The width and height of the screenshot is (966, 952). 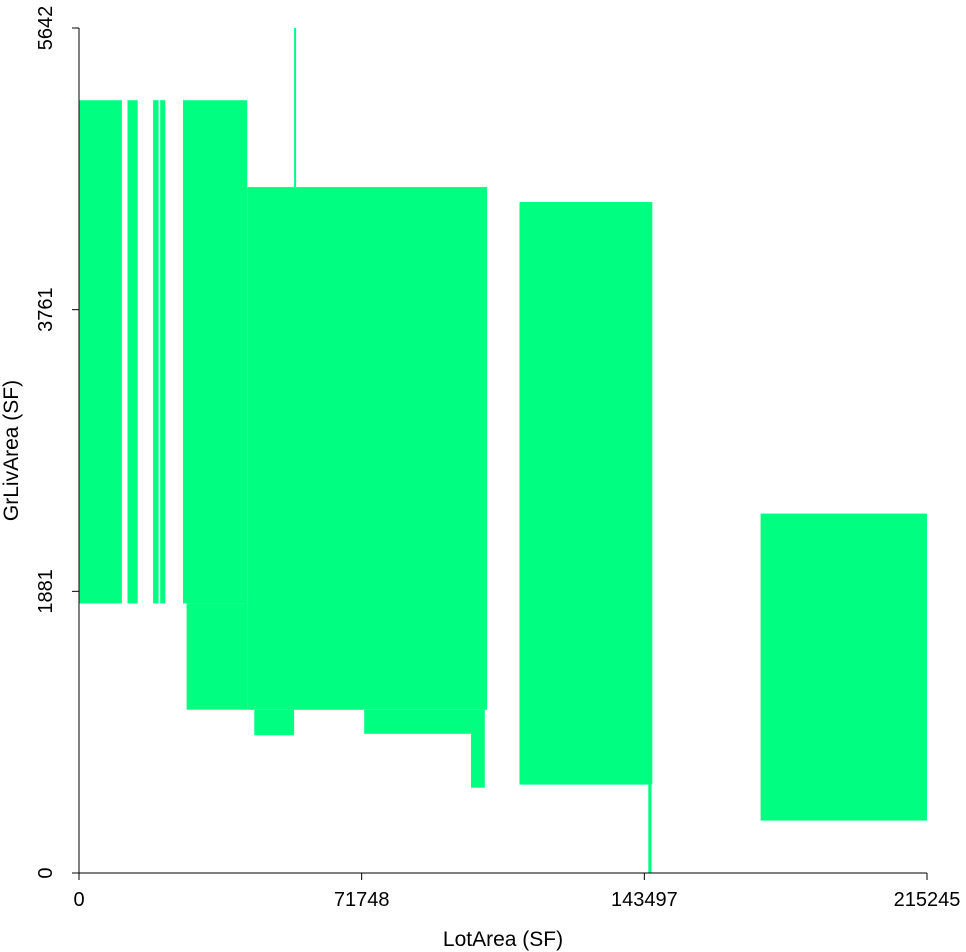 What do you see at coordinates (644, 900) in the screenshot?
I see `x-tick-label: 143497` at bounding box center [644, 900].